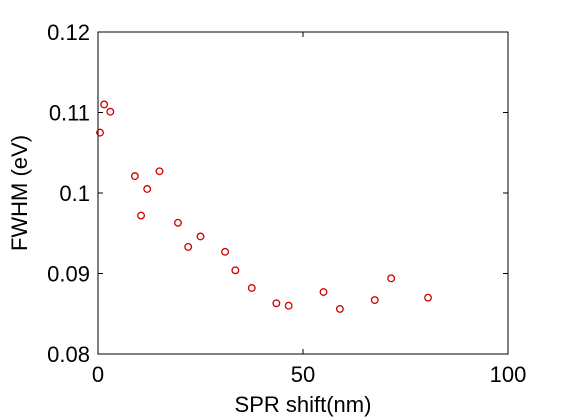 The width and height of the screenshot is (561, 420). I want to click on y-tick-label: 0.12, so click(68, 32).